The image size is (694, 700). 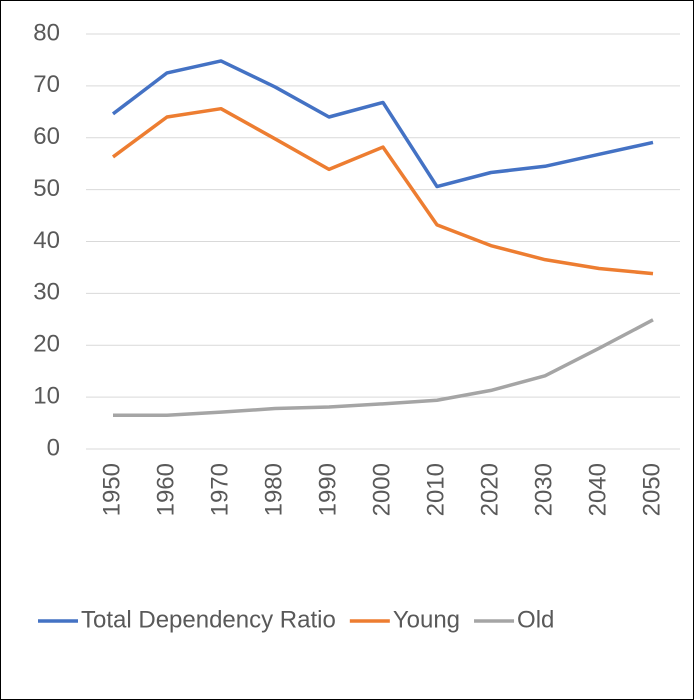 What do you see at coordinates (535, 619) in the screenshot?
I see `legend-label: Old` at bounding box center [535, 619].